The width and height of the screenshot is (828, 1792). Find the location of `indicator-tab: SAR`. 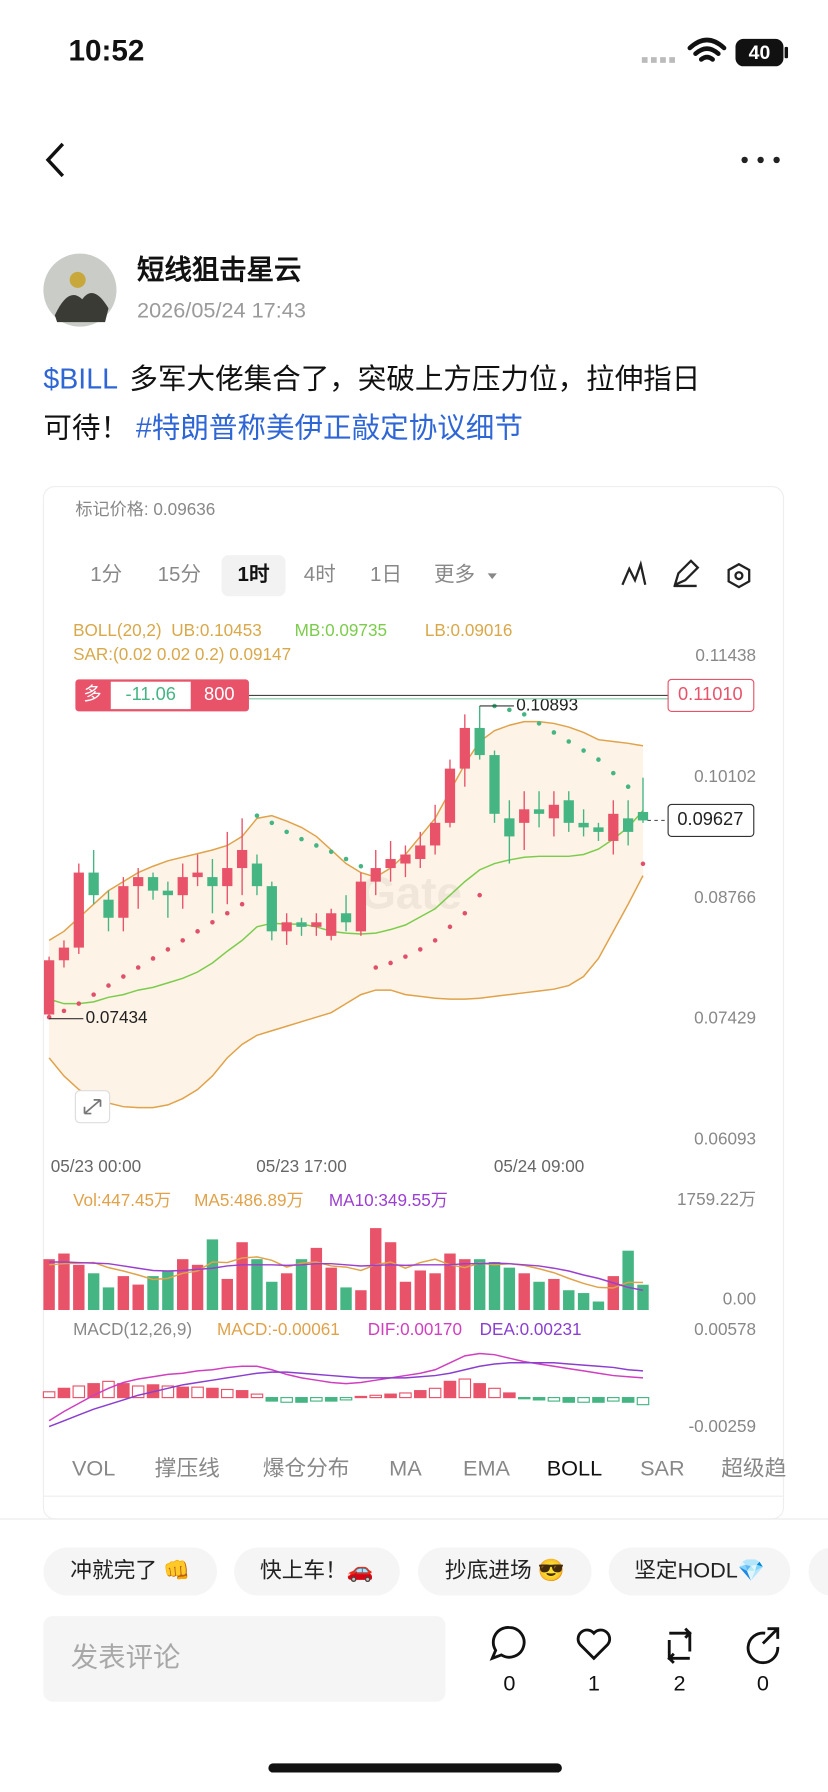

indicator-tab: SAR is located at coordinates (662, 1468).